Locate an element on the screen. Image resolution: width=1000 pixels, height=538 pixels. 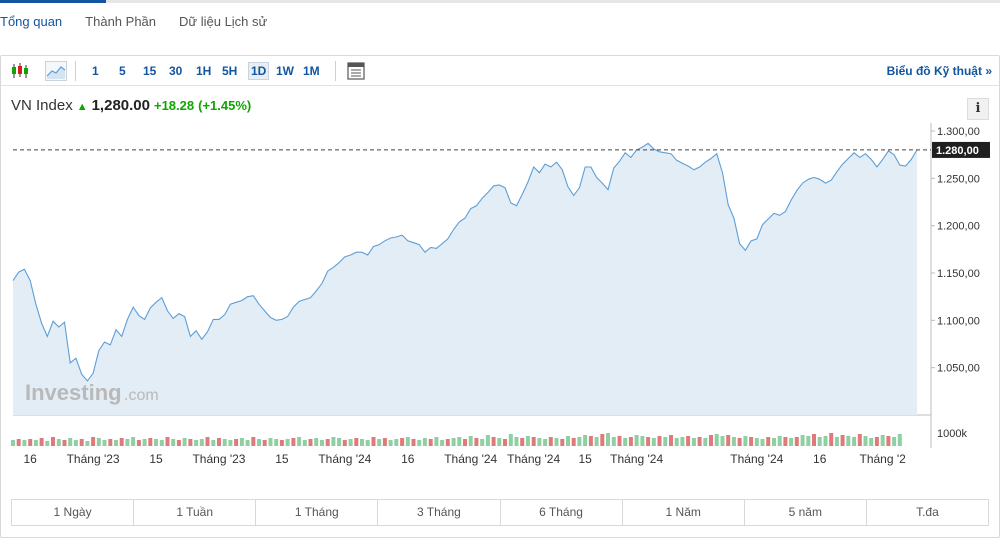
price-change-percent: (+1.45%) is located at coordinates (225, 105).